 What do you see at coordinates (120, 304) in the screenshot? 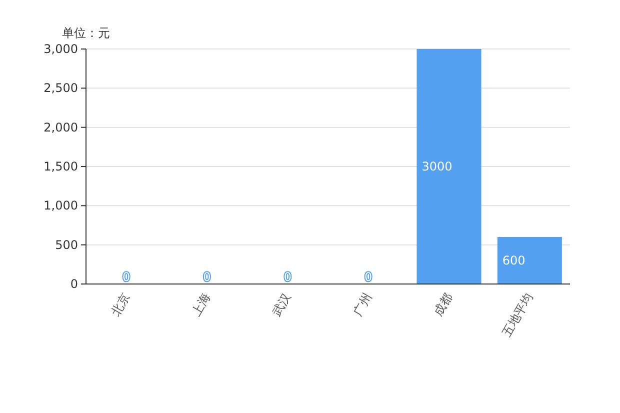
I see `x-tick-label: 北京` at bounding box center [120, 304].